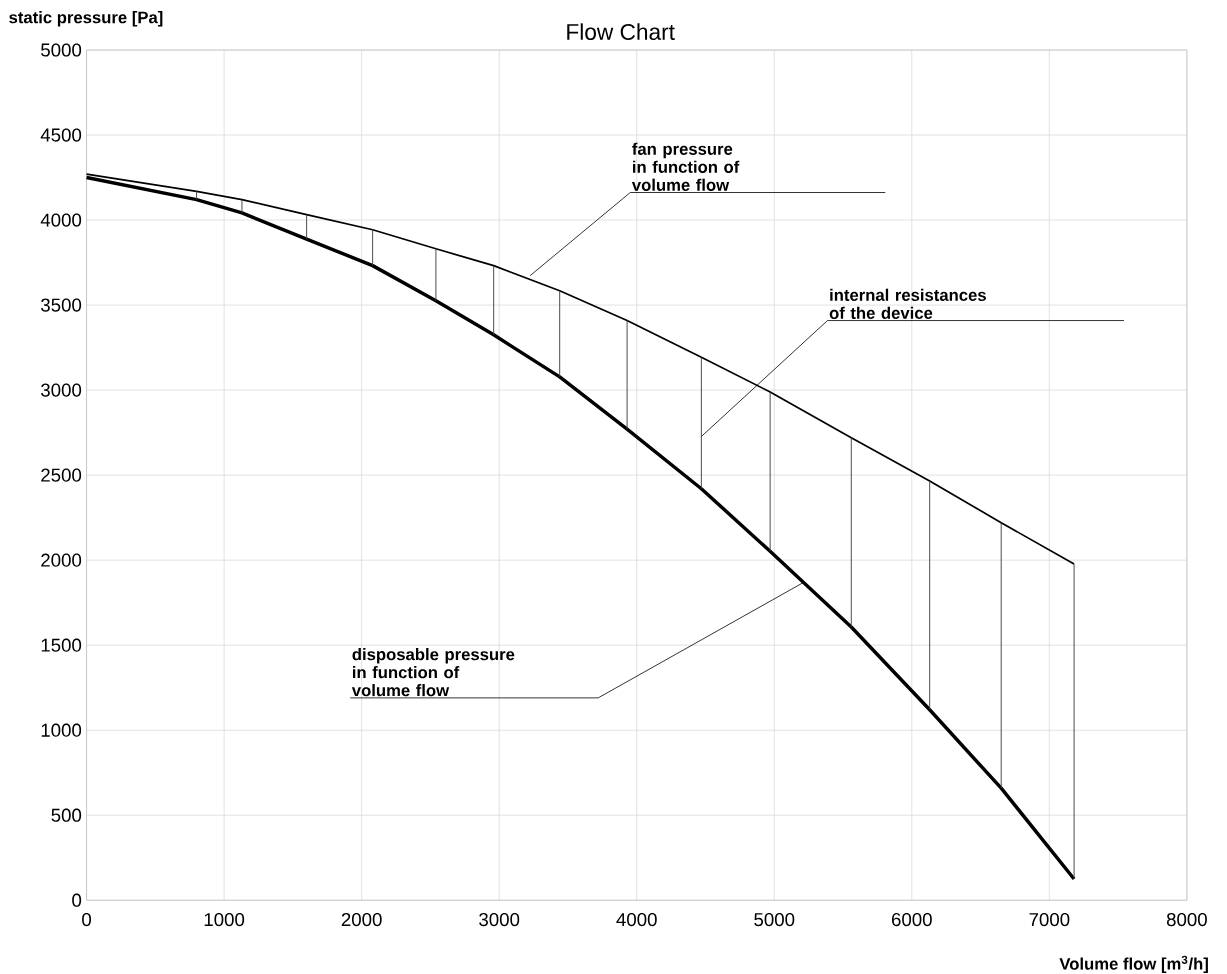 The width and height of the screenshot is (1227, 974). Describe the element at coordinates (61, 475) in the screenshot. I see `y-tick-label: 2500` at that location.